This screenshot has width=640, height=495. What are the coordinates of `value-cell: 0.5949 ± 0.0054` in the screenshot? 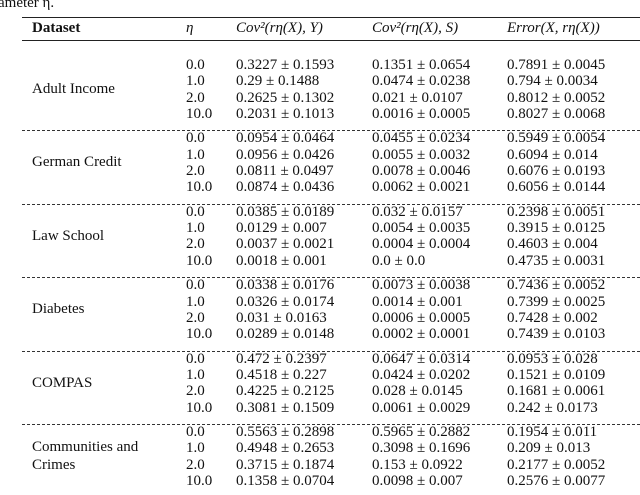 It's located at (556, 138).